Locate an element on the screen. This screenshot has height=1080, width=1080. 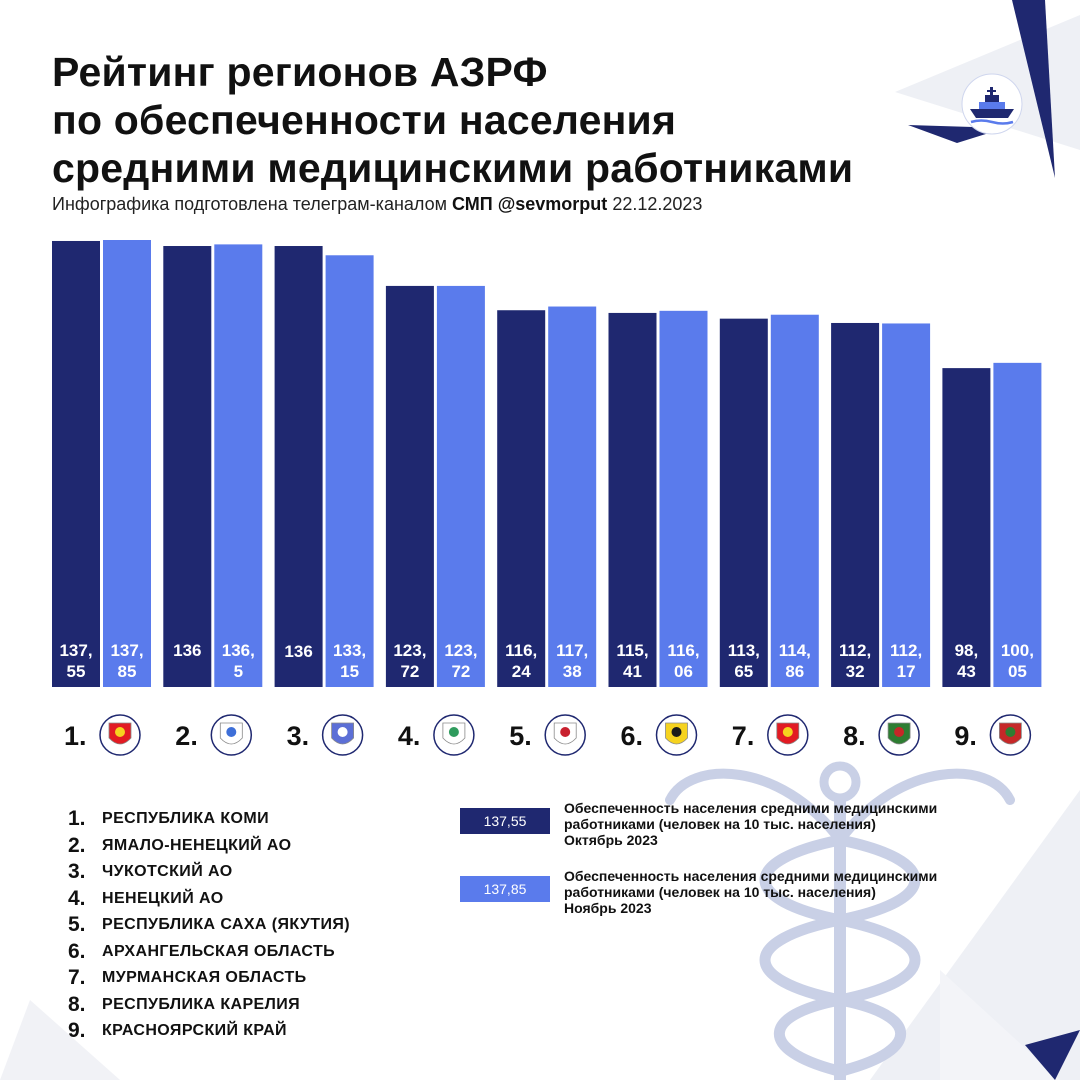
rank-label: 6. is located at coordinates (632, 736).